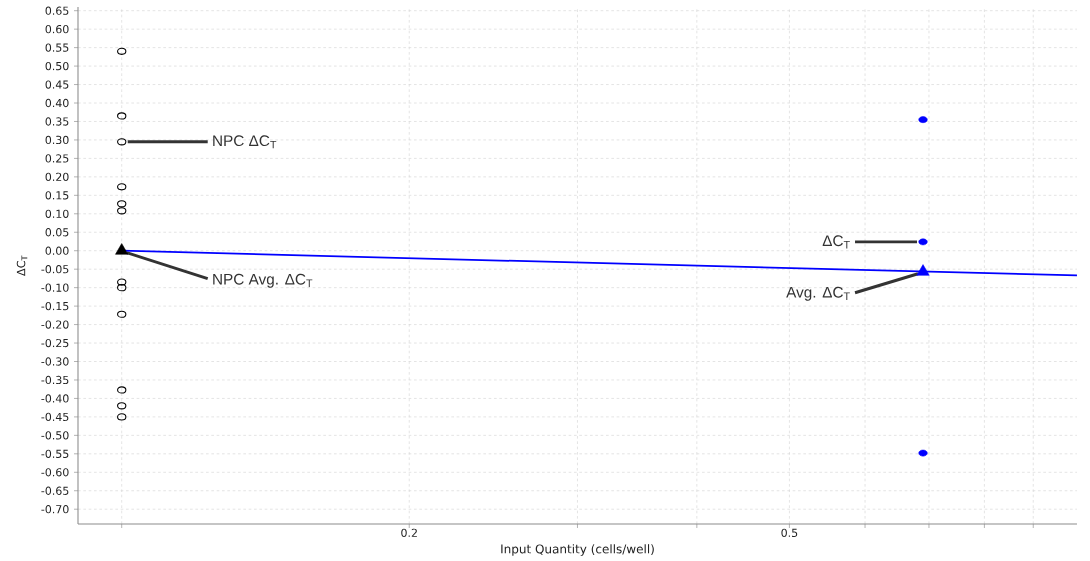  What do you see at coordinates (57, 140) in the screenshot?
I see `y-tick-label: 0.30` at bounding box center [57, 140].